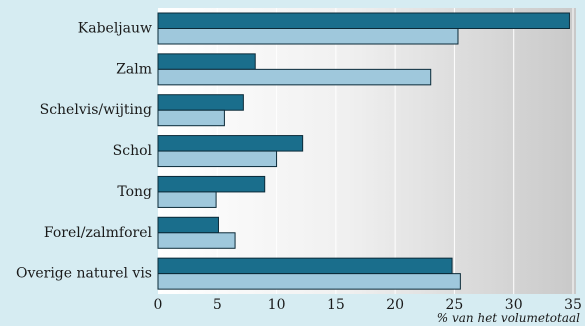 This screenshot has width=585, height=326. Describe the element at coordinates (336, 305) in the screenshot. I see `x-tick-label: 15` at that location.